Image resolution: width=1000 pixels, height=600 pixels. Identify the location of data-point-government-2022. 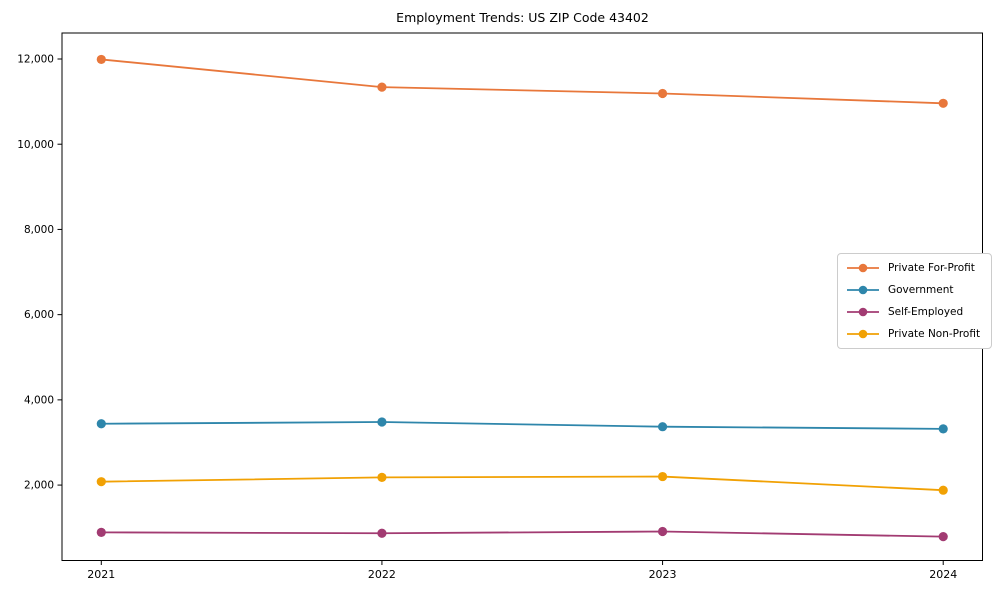
(382, 422).